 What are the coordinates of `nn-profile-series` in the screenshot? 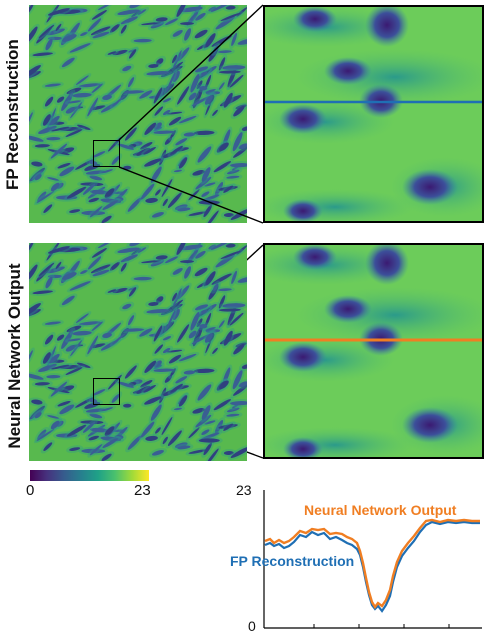 It's located at (372, 564).